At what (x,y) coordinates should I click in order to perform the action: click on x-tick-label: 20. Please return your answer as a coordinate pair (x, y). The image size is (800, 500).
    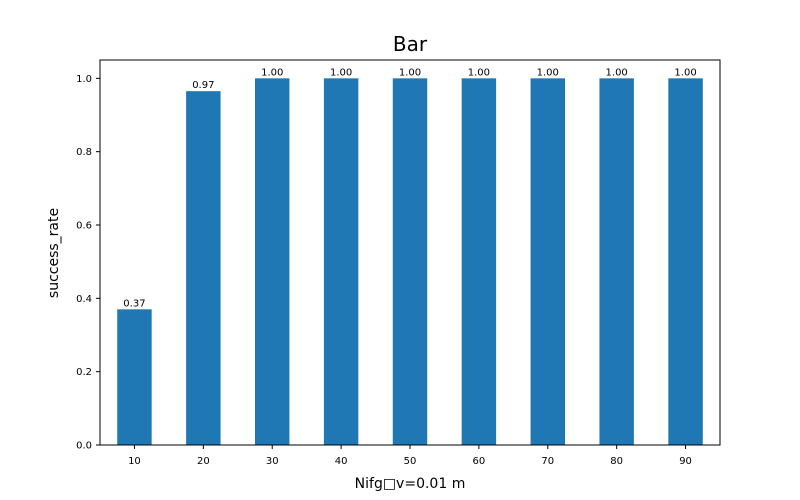
    Looking at the image, I should click on (203, 461).